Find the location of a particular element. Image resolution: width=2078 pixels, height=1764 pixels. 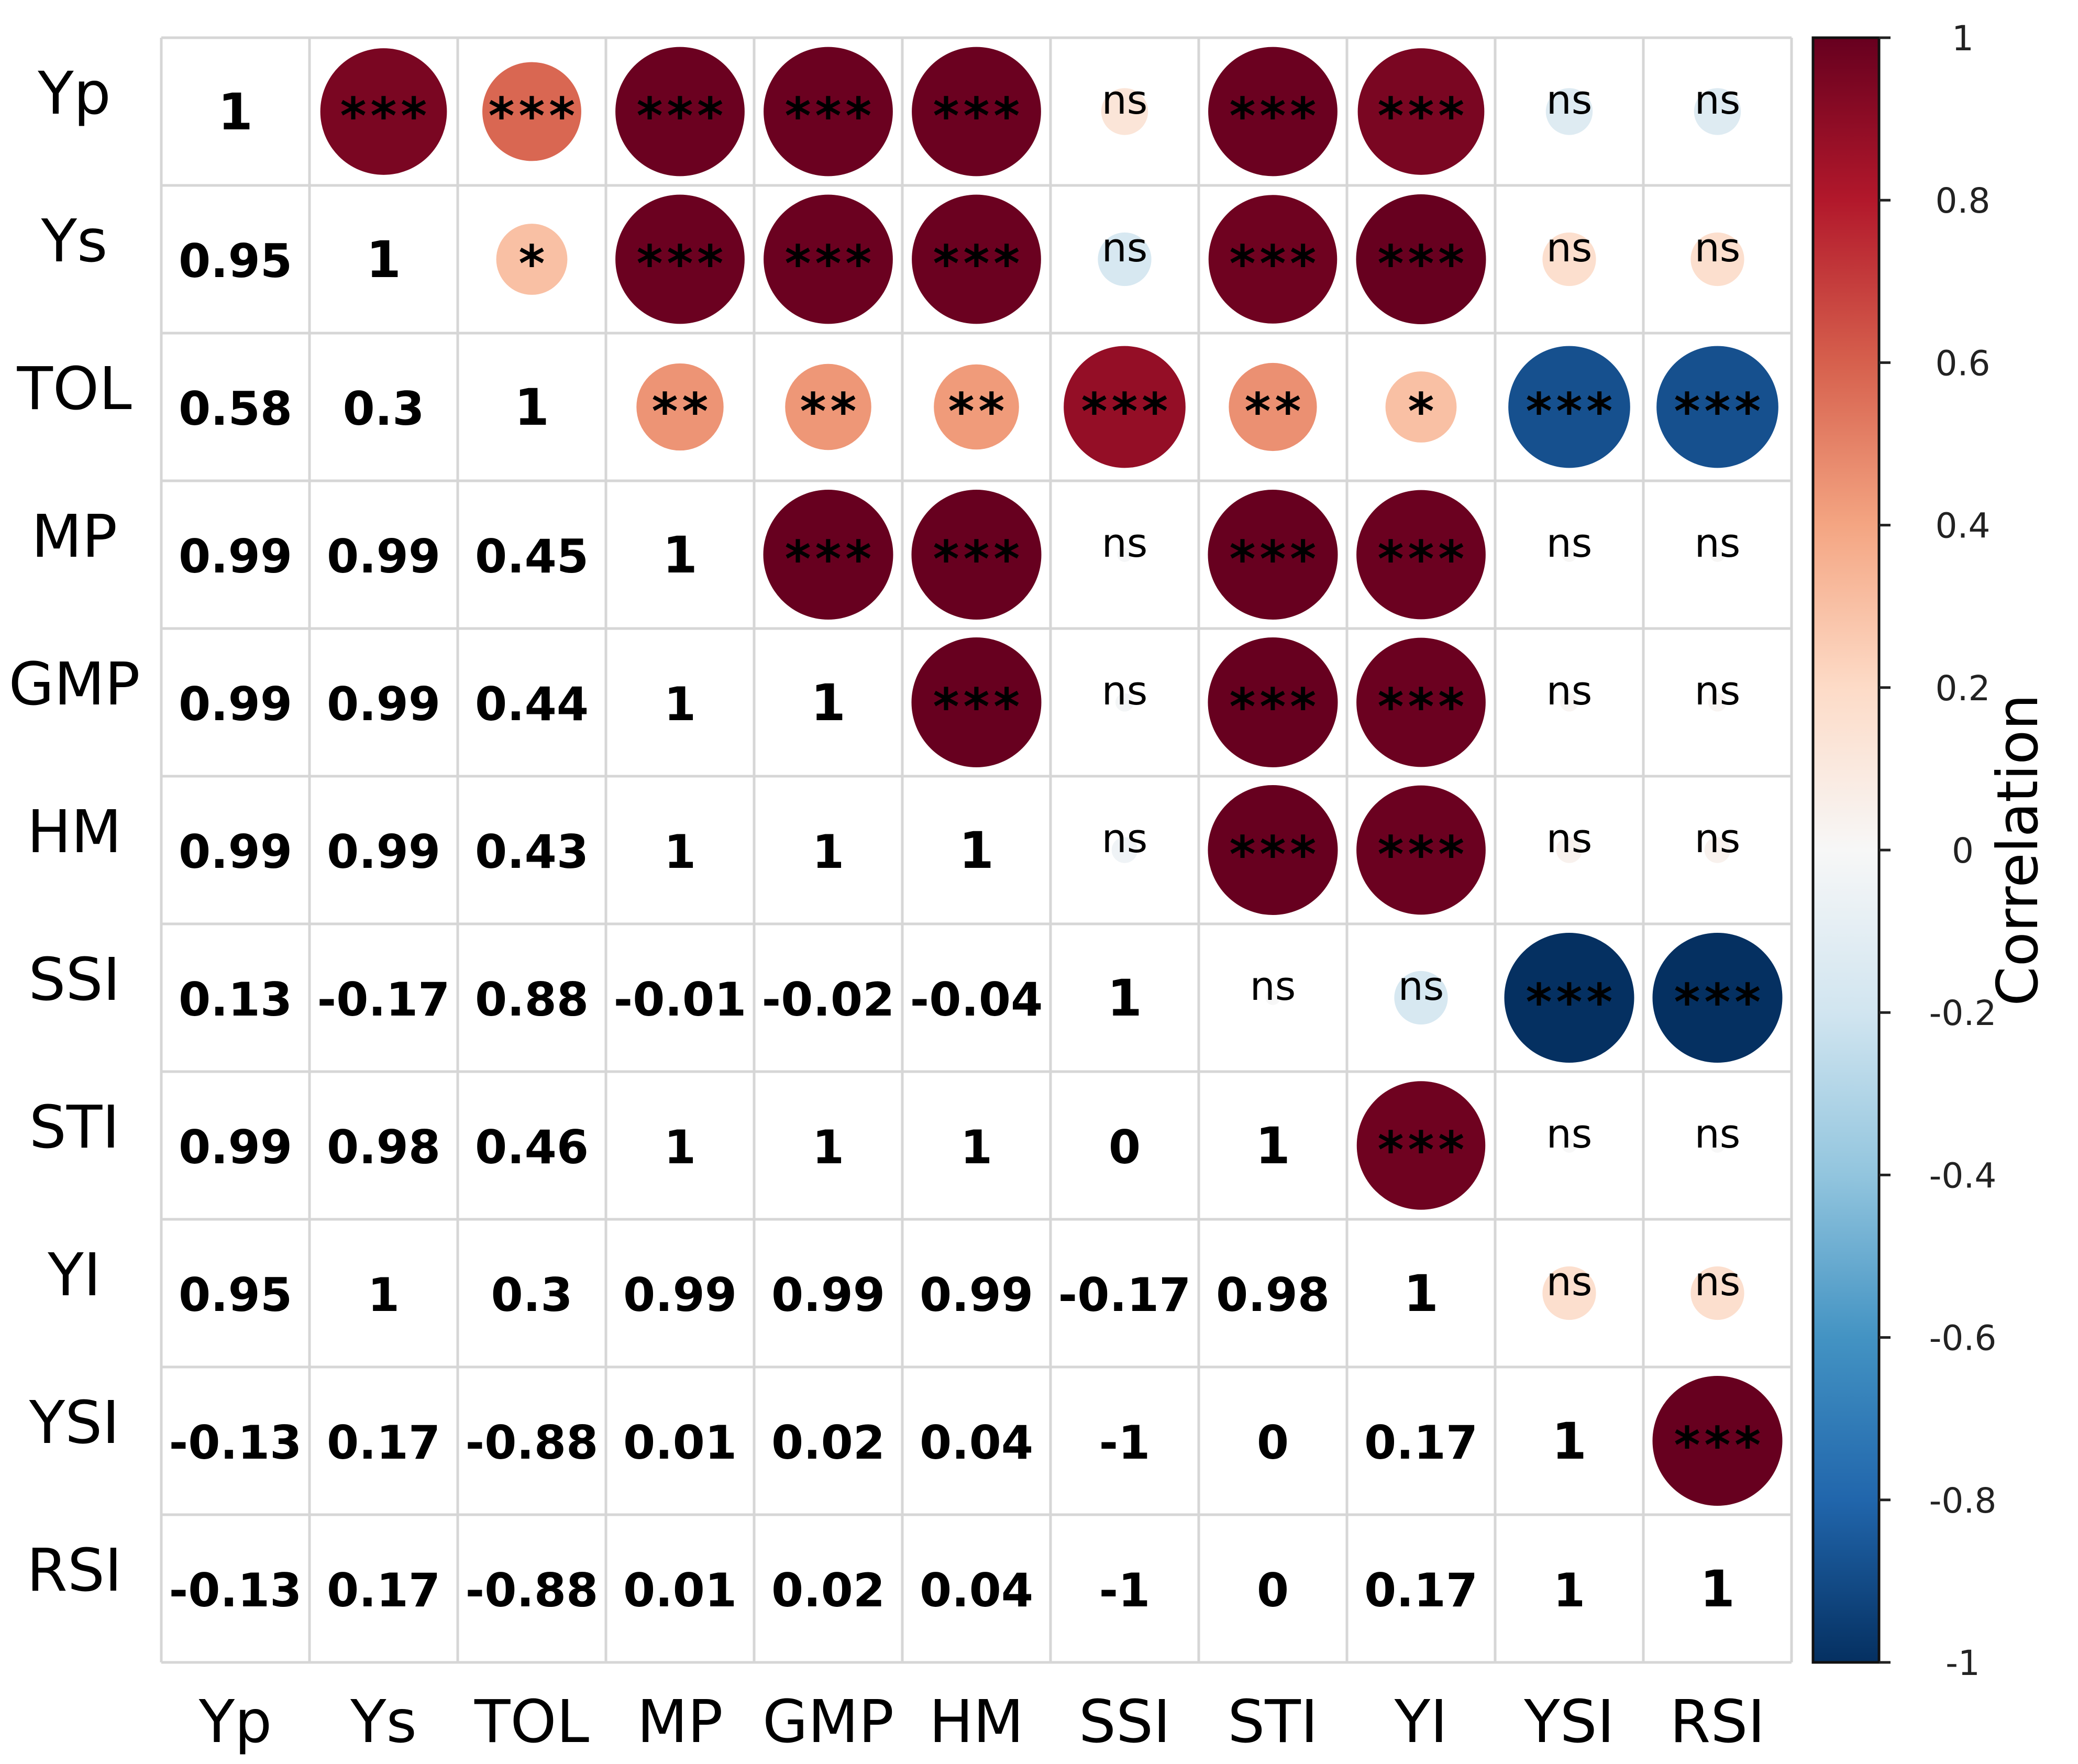

correlation-circle-gmp-sti is located at coordinates (1273, 702).